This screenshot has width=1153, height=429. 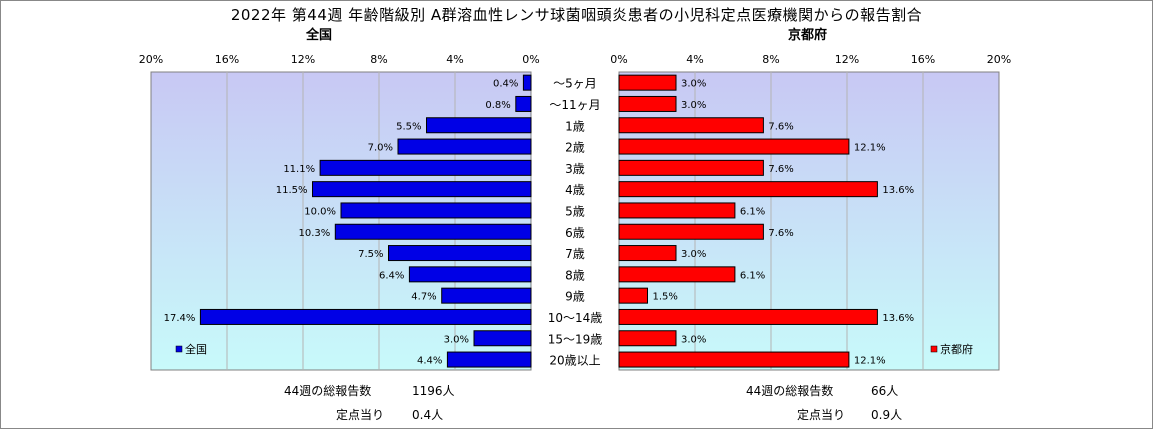 I want to click on age-category-label: 1歳, so click(x=575, y=126).